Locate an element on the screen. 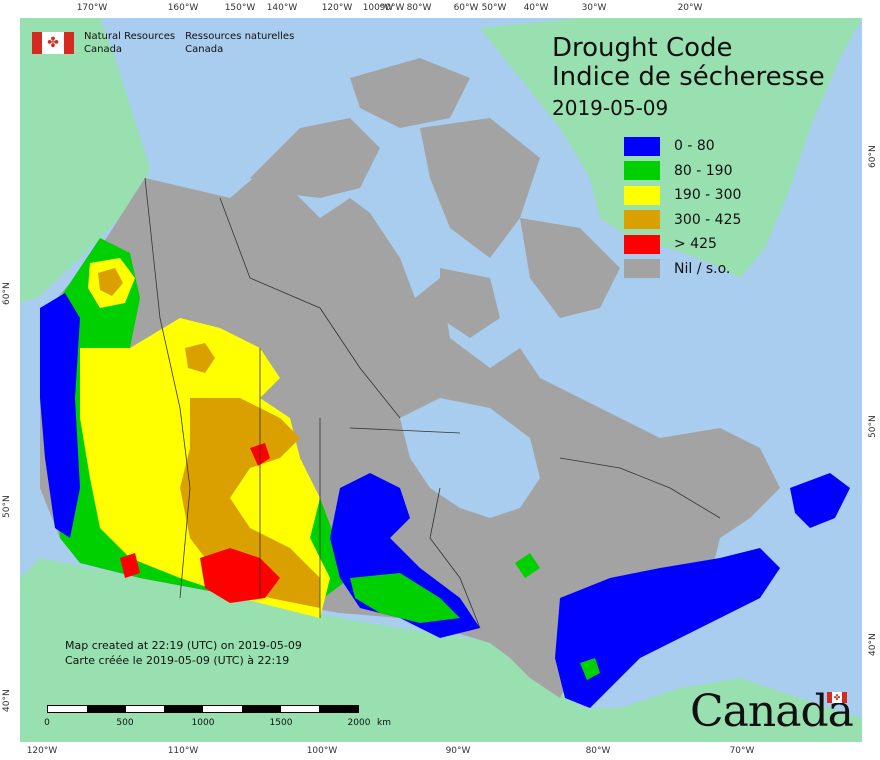  map-date: 2019-05-09 is located at coordinates (610, 108).